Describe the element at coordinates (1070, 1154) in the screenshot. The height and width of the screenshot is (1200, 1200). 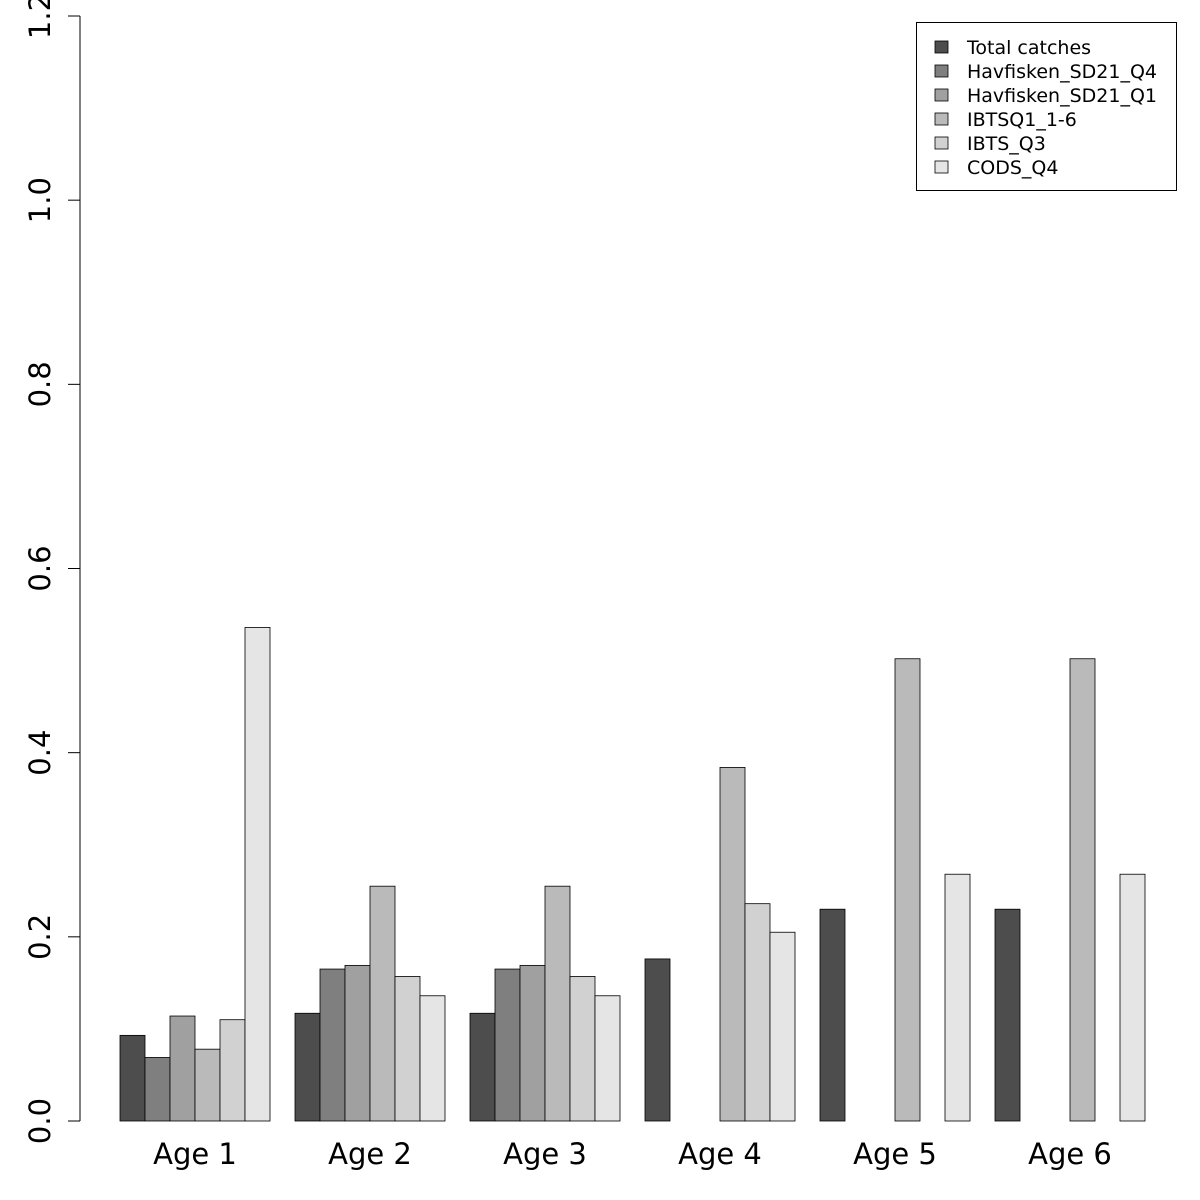
I see `x-category-label: Age 6` at that location.